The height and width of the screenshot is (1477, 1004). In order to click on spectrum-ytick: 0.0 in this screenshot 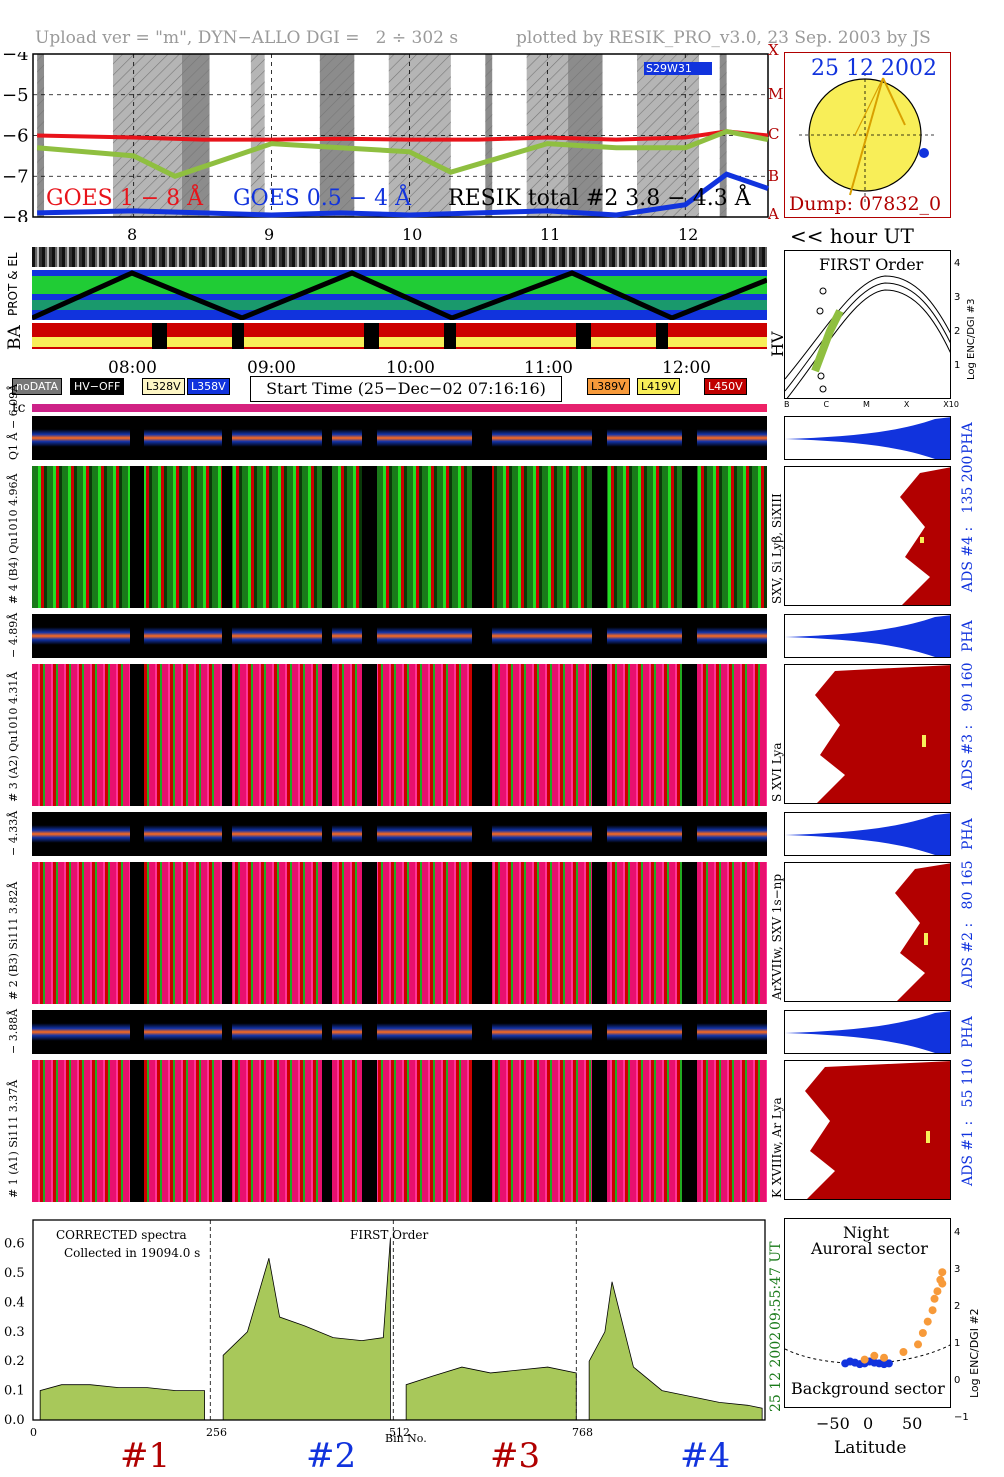, I will do `click(14, 1420)`.